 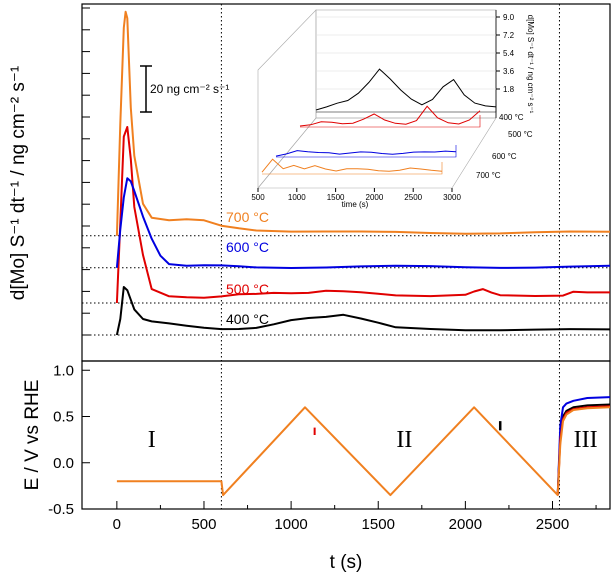 What do you see at coordinates (355, 204) in the screenshot?
I see `inset-xlabel: time (s)` at bounding box center [355, 204].